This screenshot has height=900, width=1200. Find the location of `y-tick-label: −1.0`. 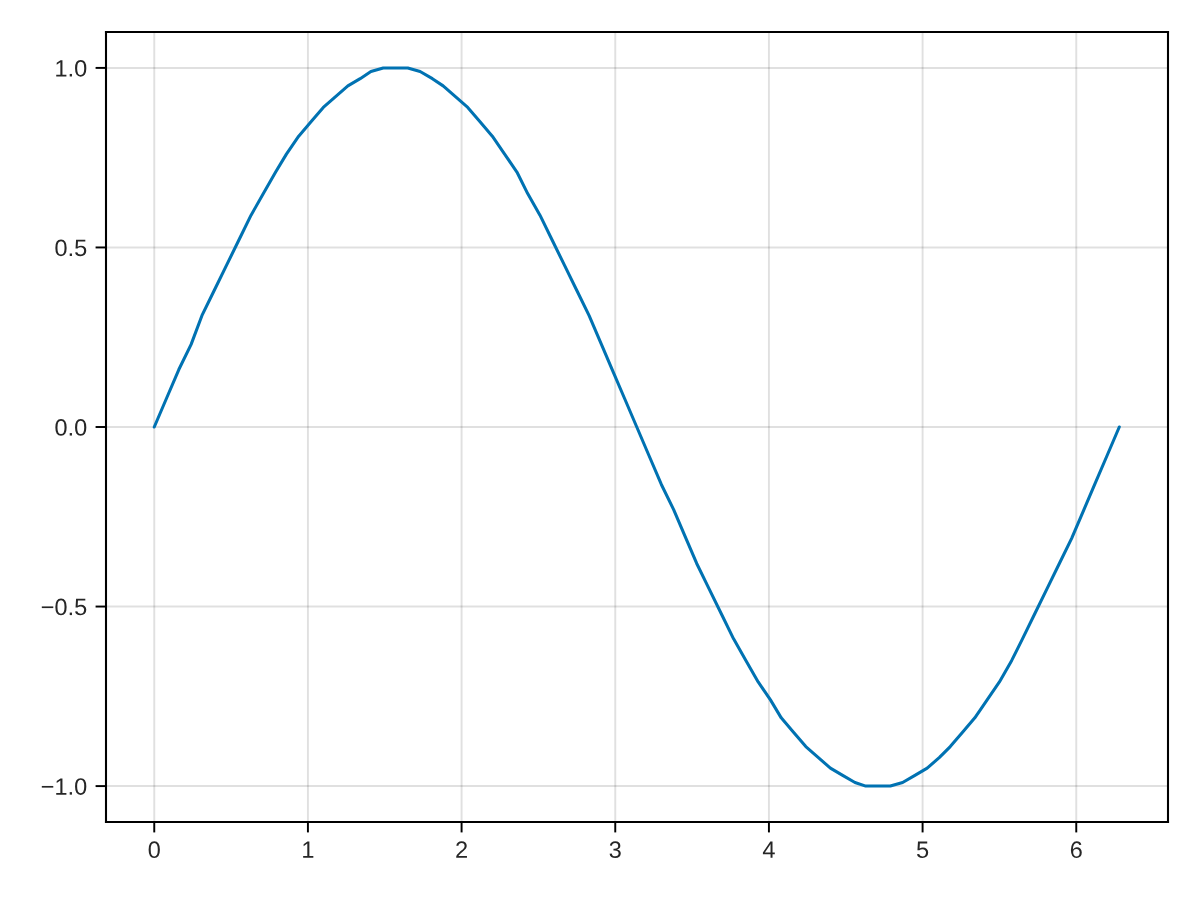

y-tick-label: −1.0 is located at coordinates (64, 786).